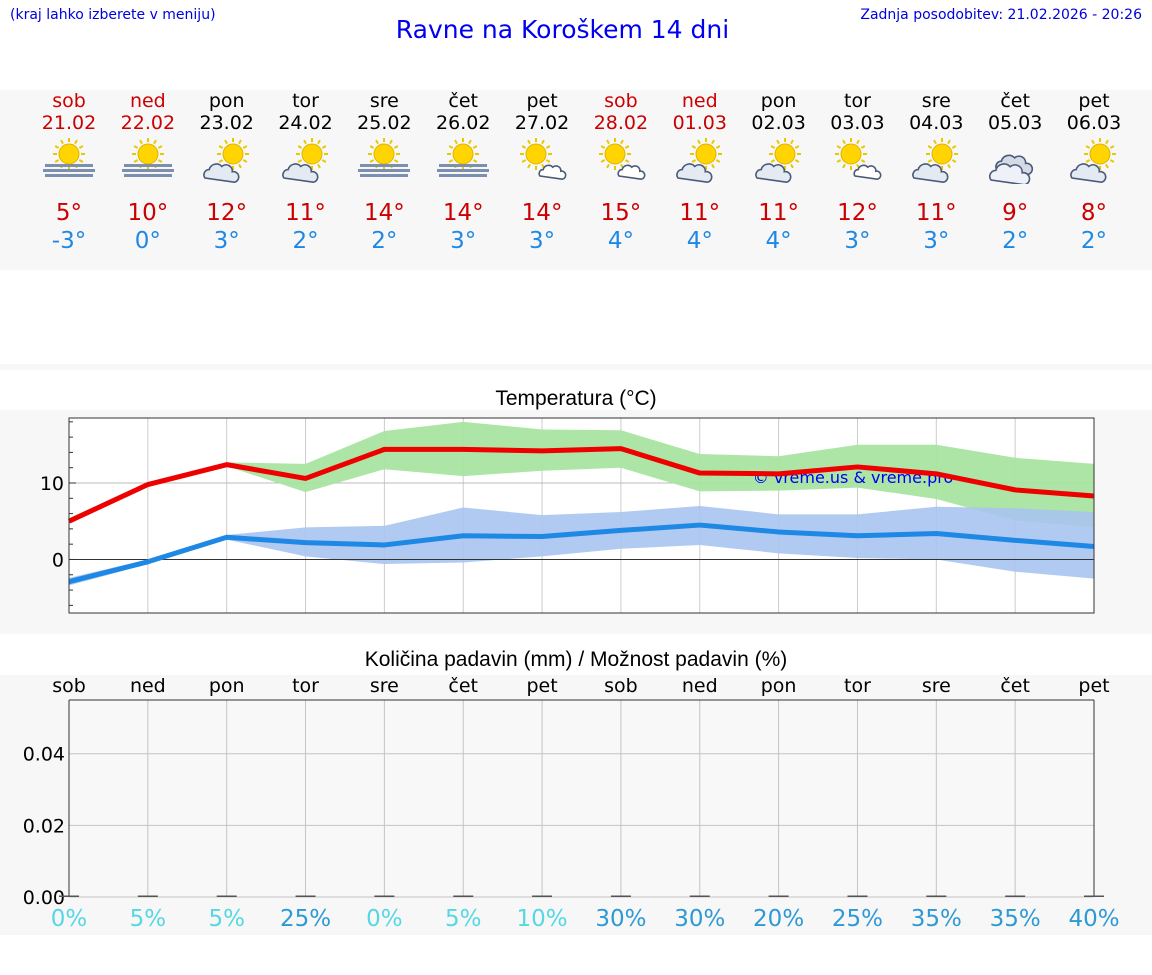 The height and width of the screenshot is (975, 1152). Describe the element at coordinates (148, 213) in the screenshot. I see `max-temp: 10°` at that location.